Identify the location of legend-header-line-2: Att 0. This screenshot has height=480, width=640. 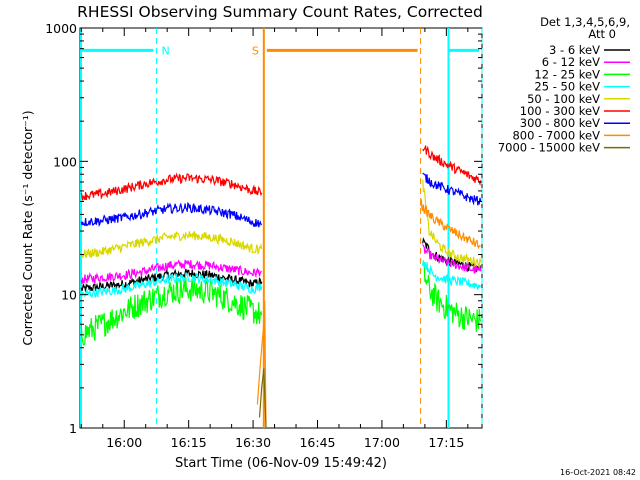
(602, 34).